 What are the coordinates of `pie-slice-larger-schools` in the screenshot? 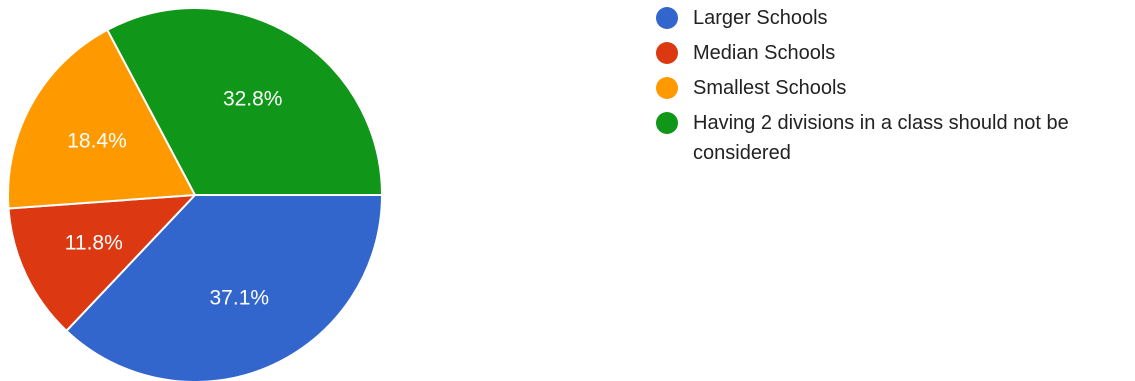 It's located at (224, 287).